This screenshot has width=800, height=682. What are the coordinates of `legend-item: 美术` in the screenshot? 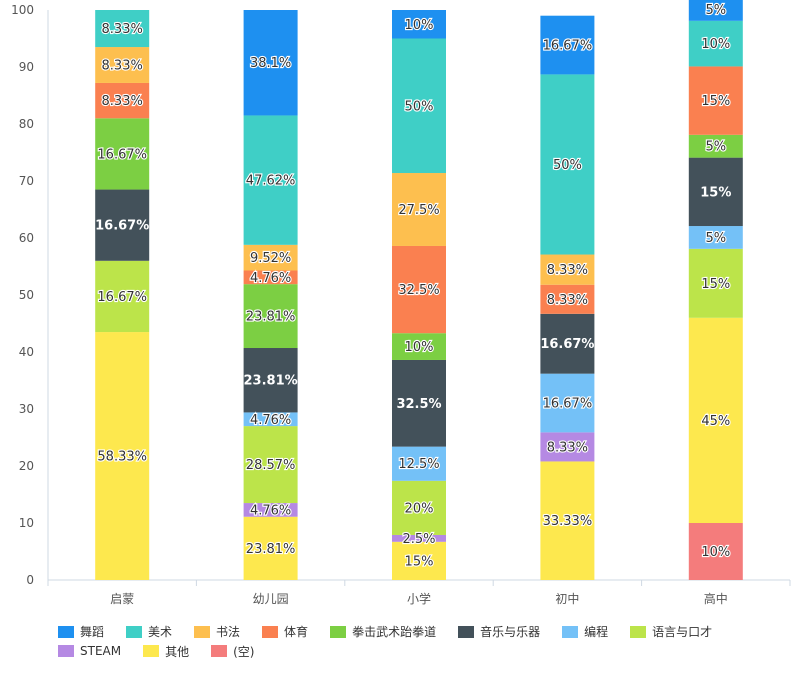 It's located at (149, 631).